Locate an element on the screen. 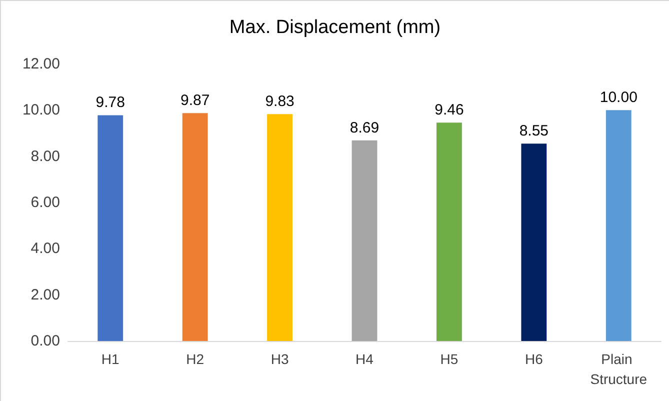  y-tick-label: 10.00 is located at coordinates (41, 110).